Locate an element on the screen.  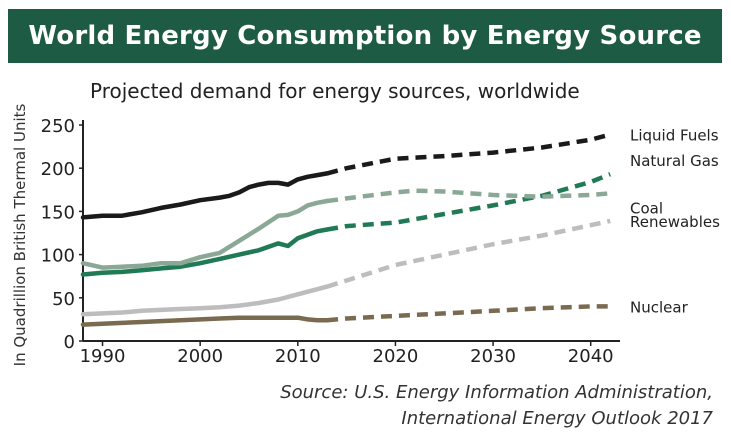
y-tick-label: 200 is located at coordinates (58, 169).